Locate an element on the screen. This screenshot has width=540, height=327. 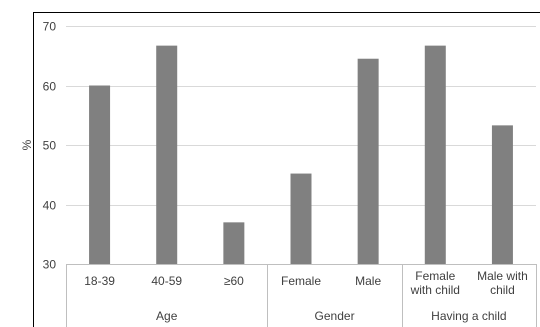
group-label: Gender is located at coordinates (335, 316).